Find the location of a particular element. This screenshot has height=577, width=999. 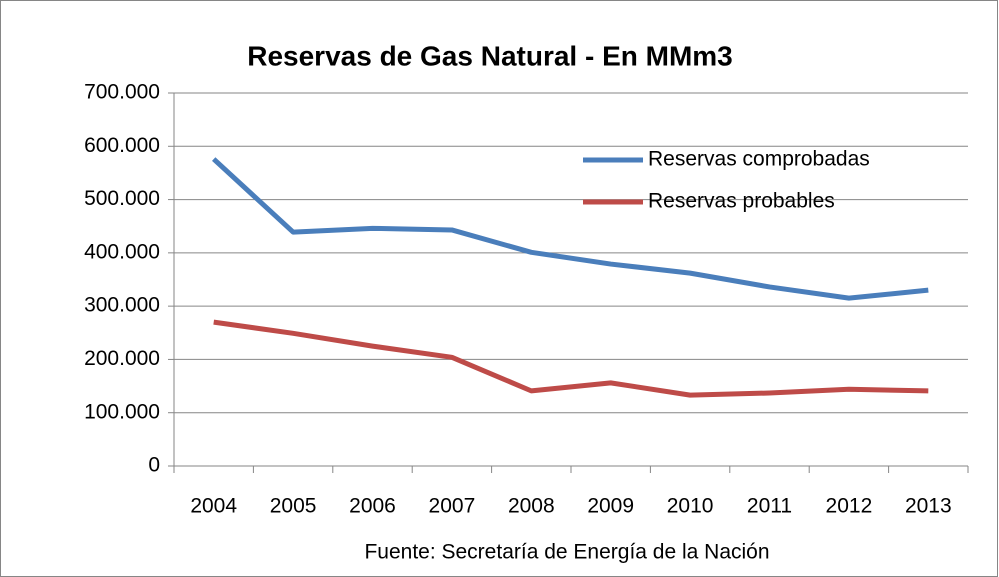

y-tick-label: 500.000 is located at coordinates (122, 198).